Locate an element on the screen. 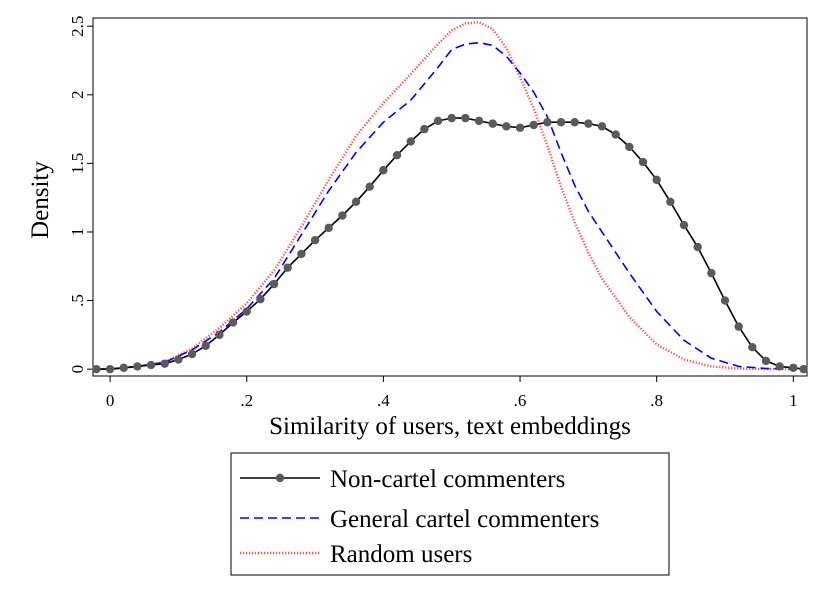 The width and height of the screenshot is (830, 604). legend-item-general-cartel: General cartel commenters is located at coordinates (419, 519).